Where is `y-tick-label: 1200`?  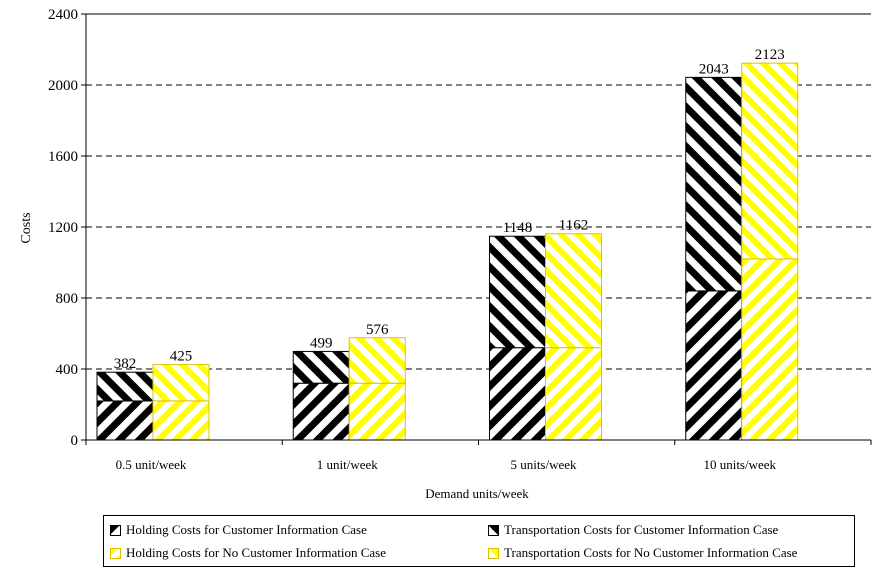 y-tick-label: 1200 is located at coordinates (63, 228).